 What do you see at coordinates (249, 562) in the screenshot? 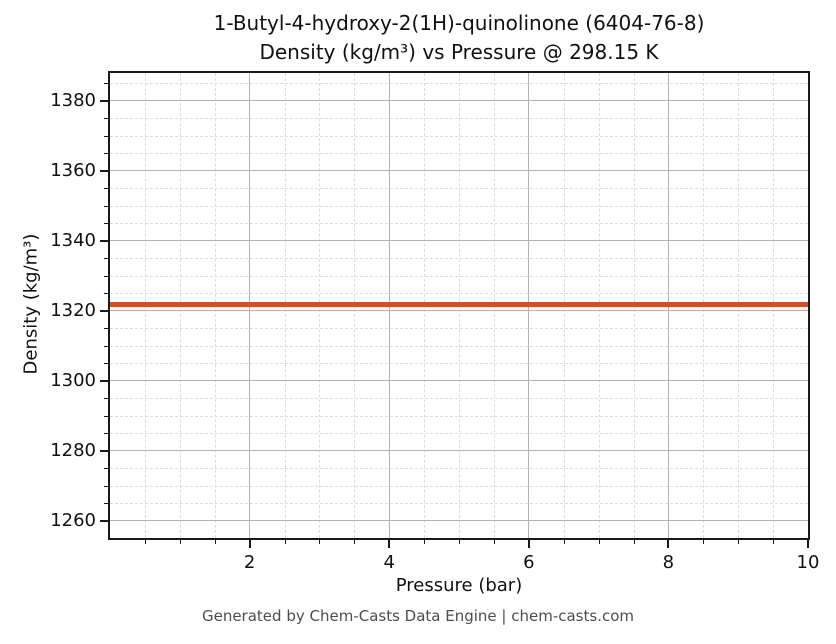
I see `x-tick-label: 2` at bounding box center [249, 562].